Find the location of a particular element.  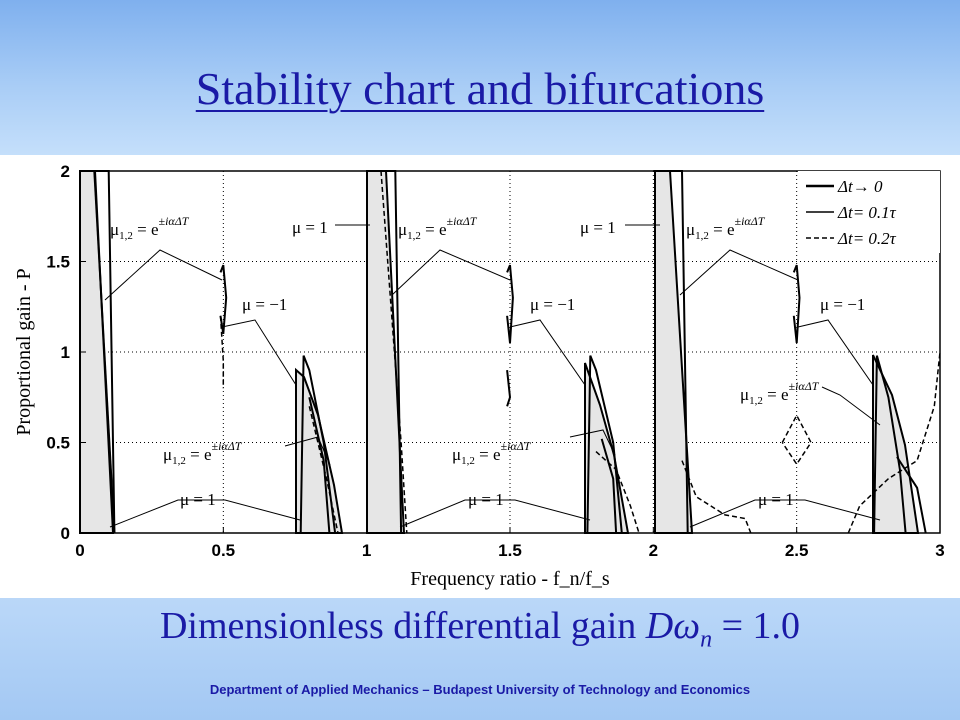

y-axis-label: Proportional gain - P is located at coordinates (24, 351).